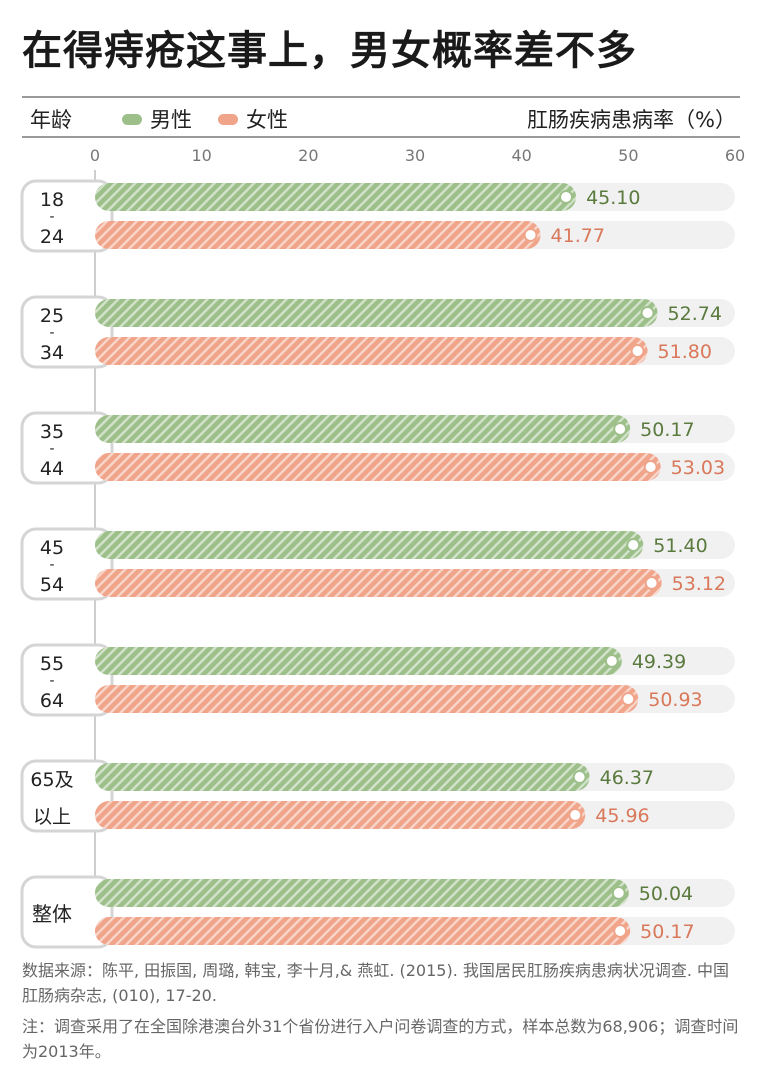 The width and height of the screenshot is (760, 1077). Describe the element at coordinates (699, 584) in the screenshot. I see `value-label-female: 53.12` at that location.